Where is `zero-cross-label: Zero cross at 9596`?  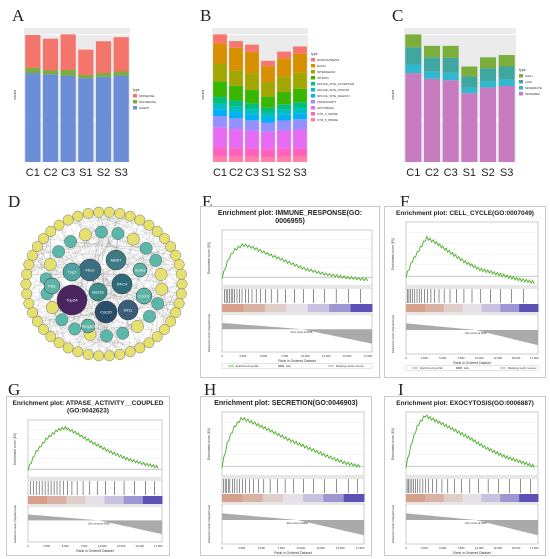
zero-cross-label: Zero cross at 9596 is located at coordinates (476, 523).